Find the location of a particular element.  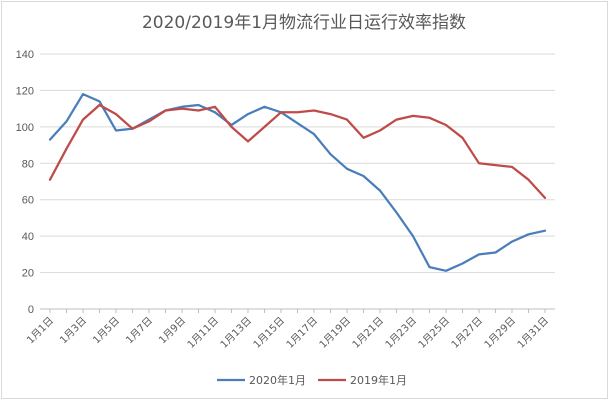

x-tick-label: 1月11日 is located at coordinates (203, 333).